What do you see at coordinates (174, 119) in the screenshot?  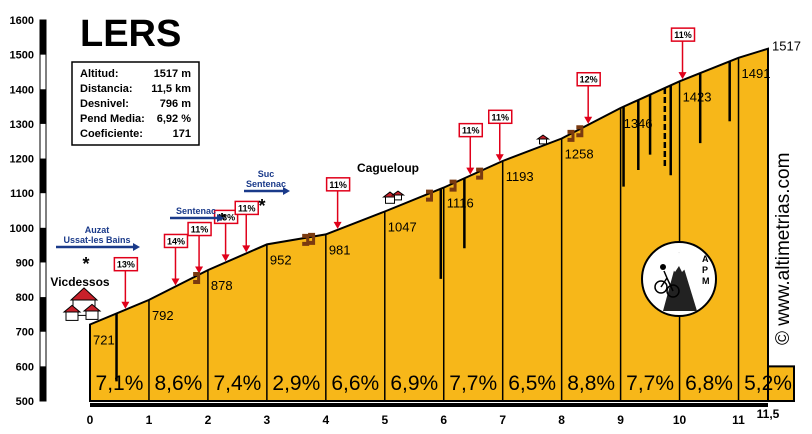 I see `stat-value: 6,92 %` at bounding box center [174, 119].